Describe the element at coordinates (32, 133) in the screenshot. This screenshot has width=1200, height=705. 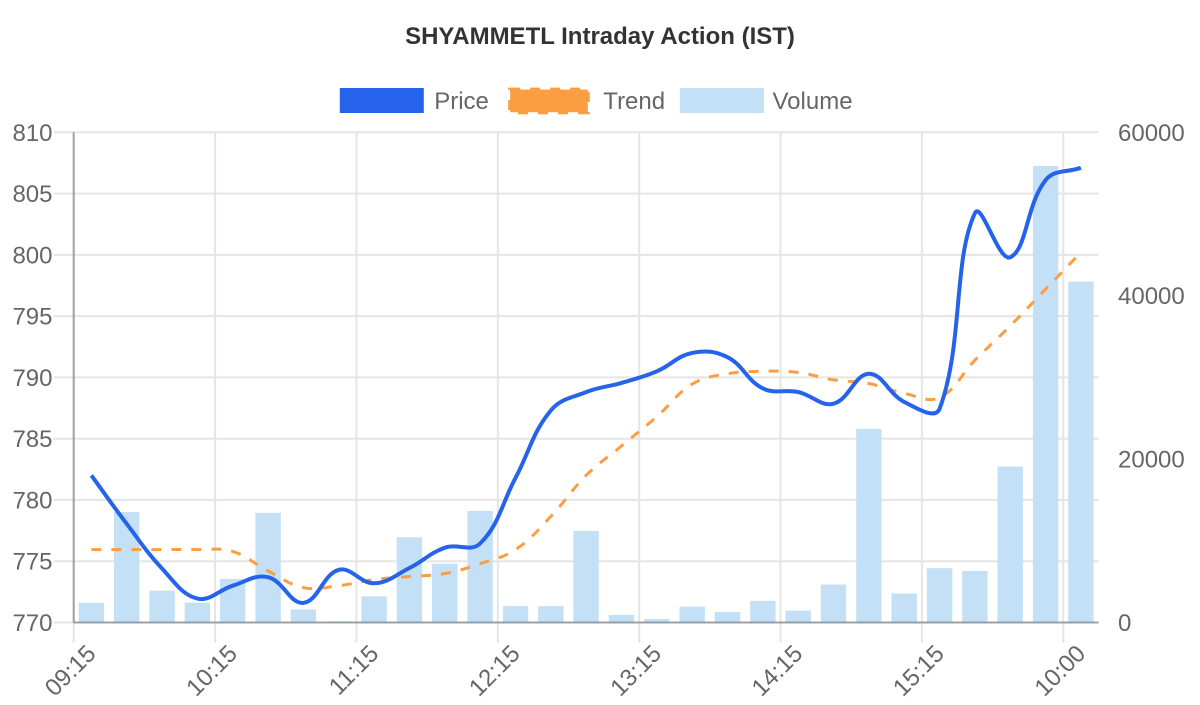
I see `svg-text: 810` at that location.